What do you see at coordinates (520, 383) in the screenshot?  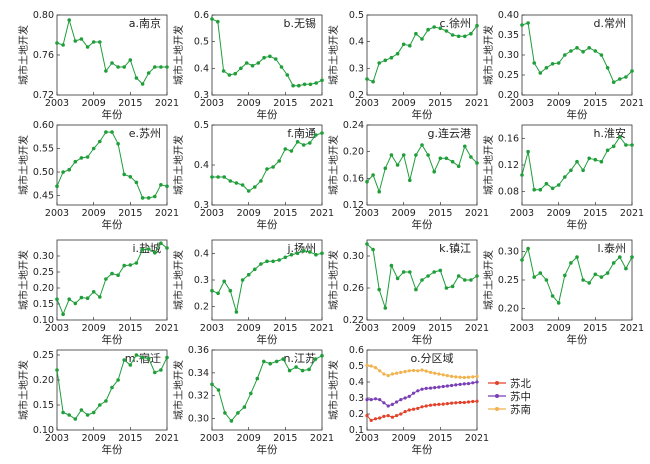 I see `legend-label: 苏北` at bounding box center [520, 383].